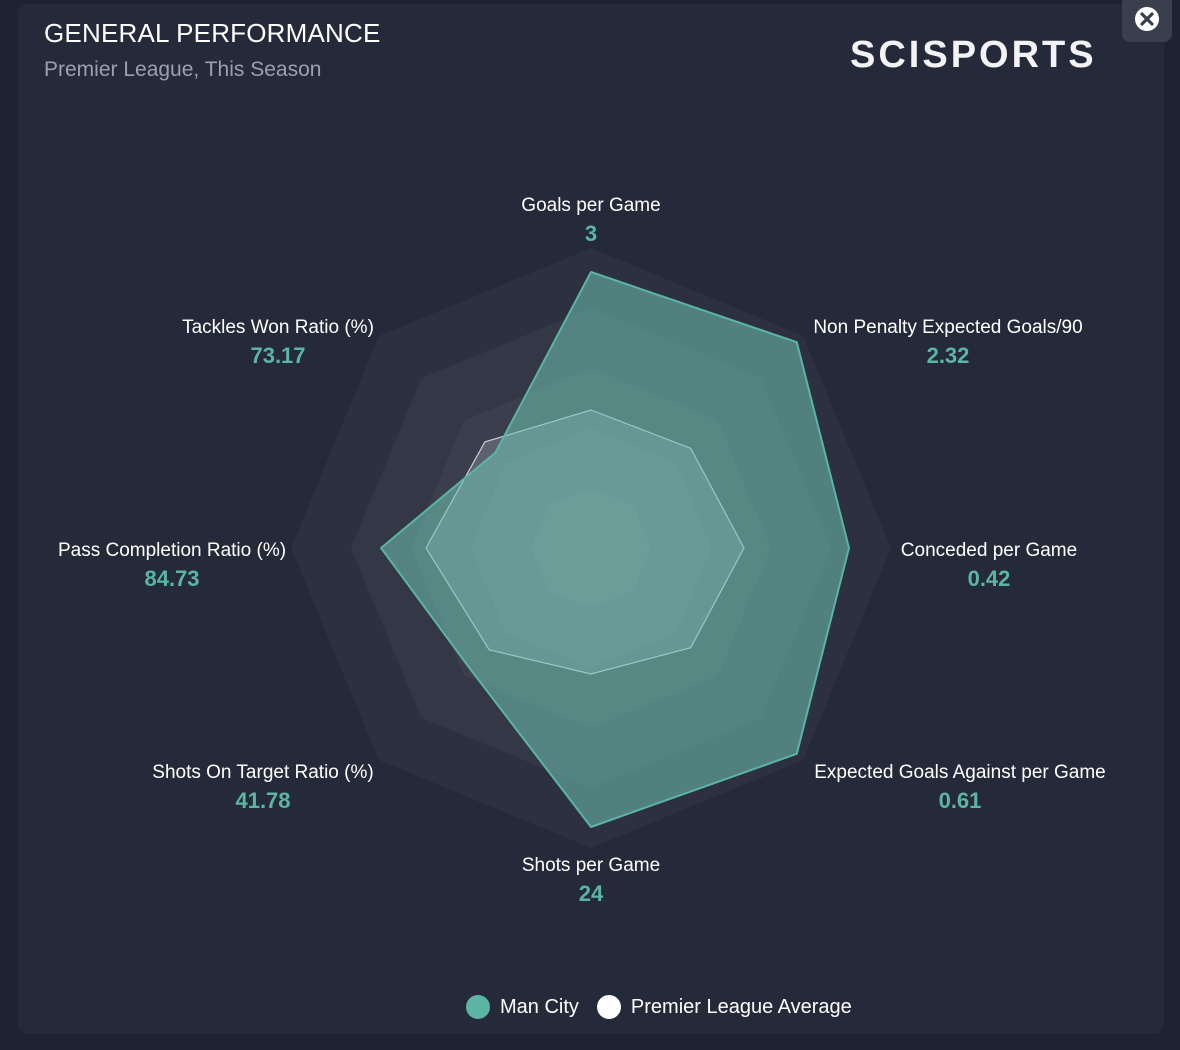  What do you see at coordinates (973, 55) in the screenshot?
I see `scisports-logo: SCISPORTS` at bounding box center [973, 55].